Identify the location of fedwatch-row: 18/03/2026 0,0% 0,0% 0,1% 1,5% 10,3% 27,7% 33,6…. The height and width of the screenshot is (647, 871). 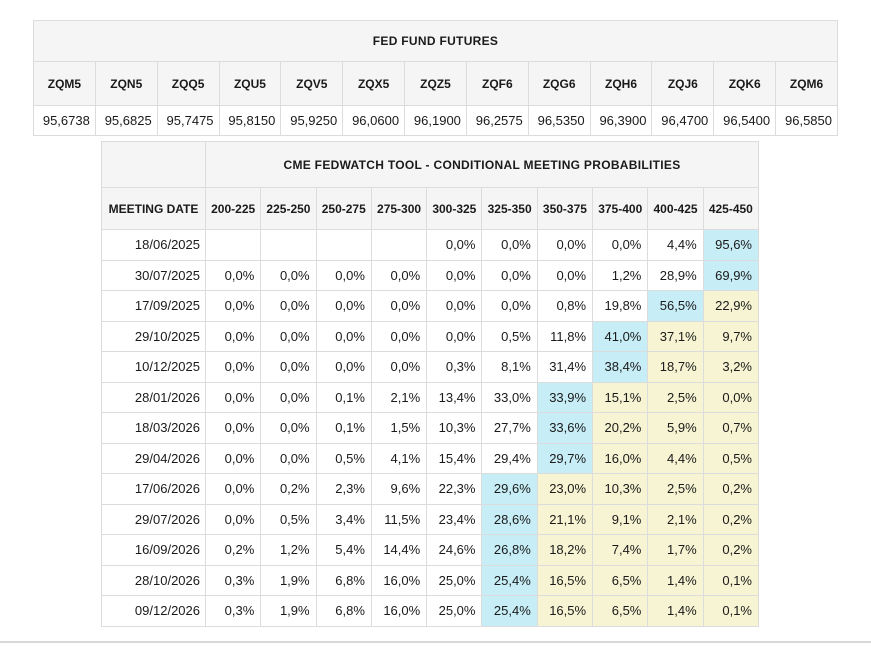
(430, 428).